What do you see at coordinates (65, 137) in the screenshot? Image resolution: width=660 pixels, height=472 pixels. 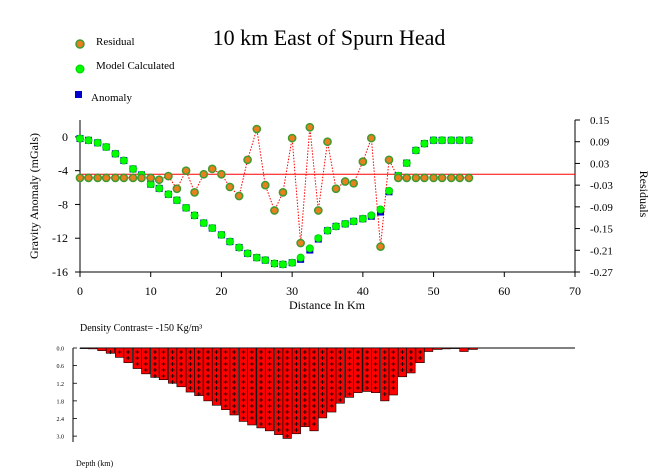 I see `y-tick-label: 0` at bounding box center [65, 137].